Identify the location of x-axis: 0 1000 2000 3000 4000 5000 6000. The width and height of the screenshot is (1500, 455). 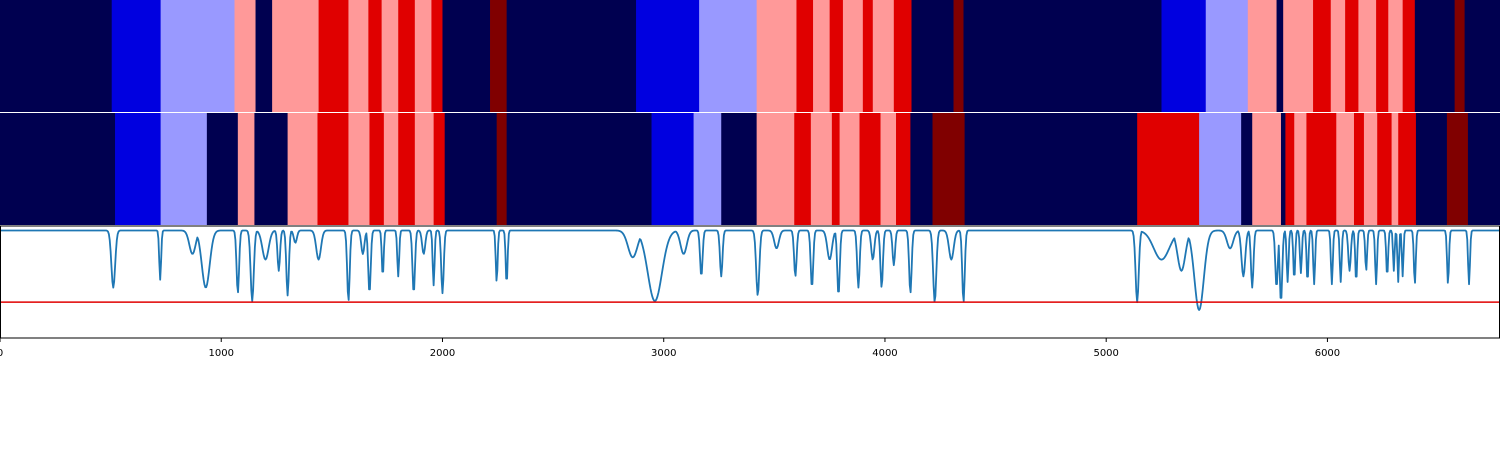
(670, 348).